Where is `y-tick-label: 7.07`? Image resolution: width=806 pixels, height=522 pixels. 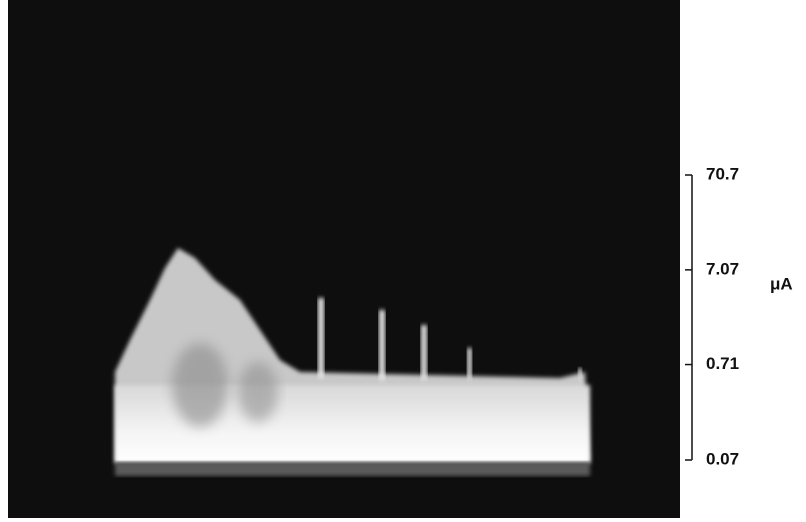 y-tick-label: 7.07 is located at coordinates (722, 268).